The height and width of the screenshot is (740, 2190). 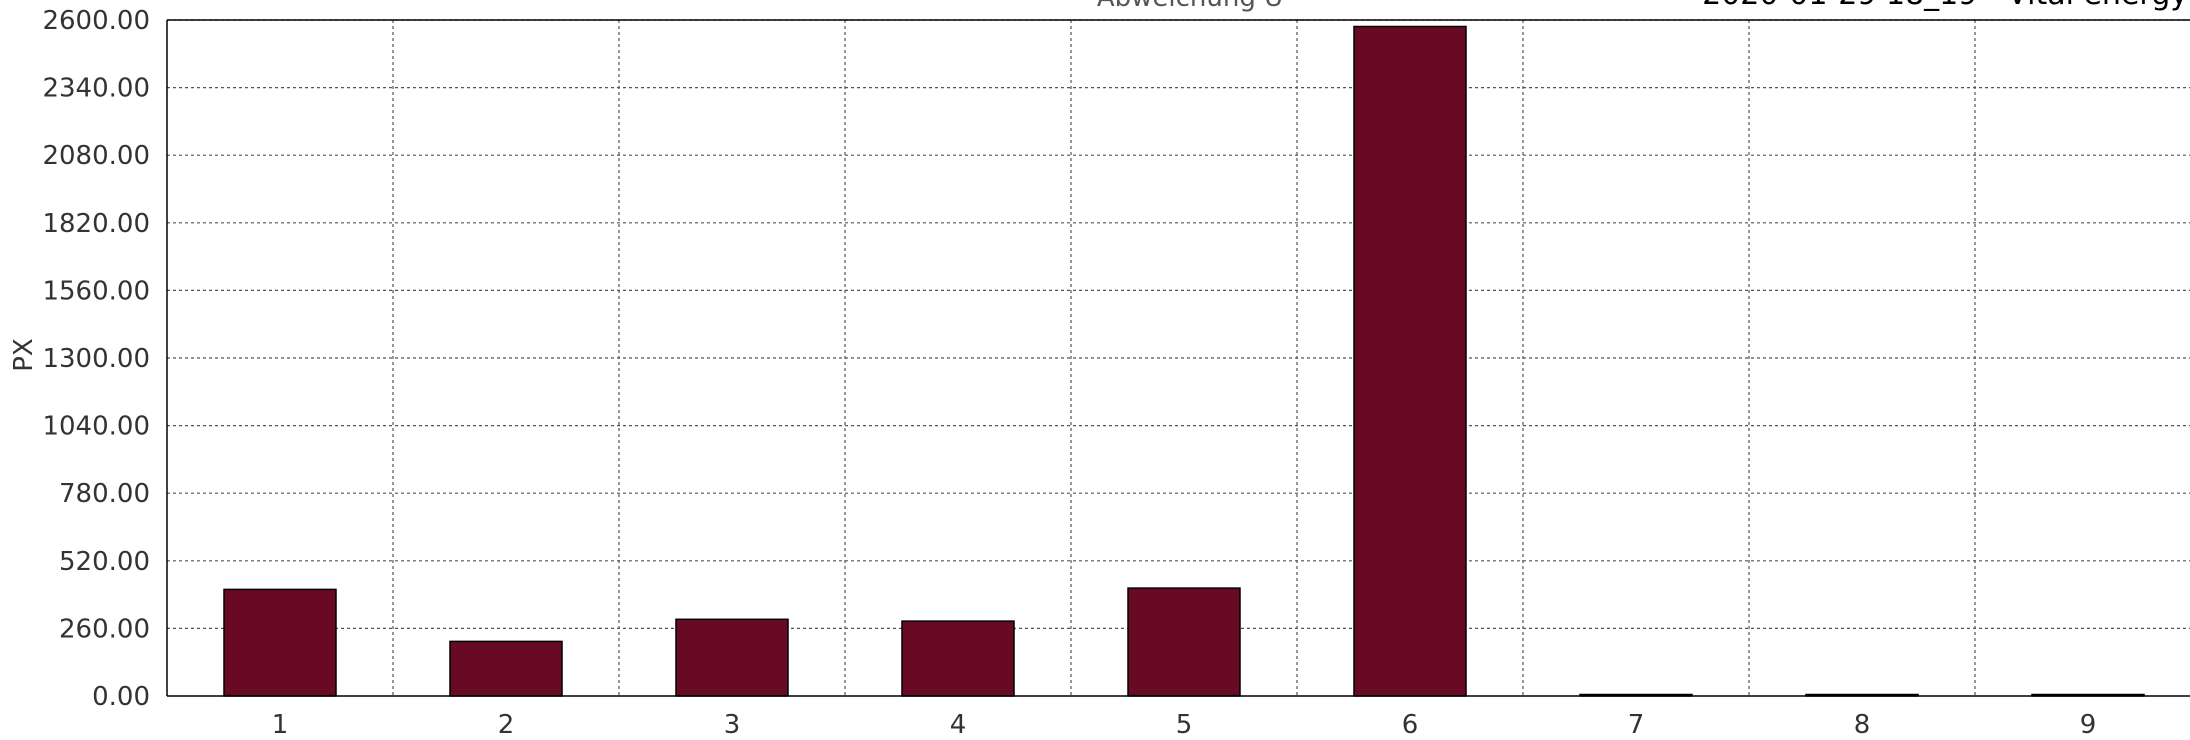 I want to click on x-tick-label: 7, so click(x=1636, y=725).